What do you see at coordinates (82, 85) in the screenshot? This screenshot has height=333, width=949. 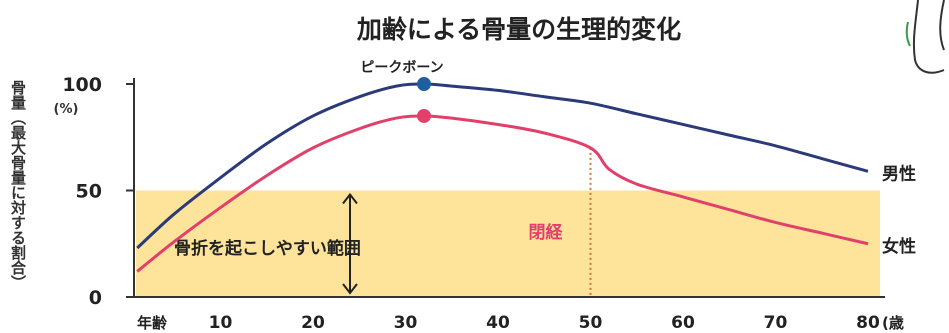 I see `y-tick-label: 100` at bounding box center [82, 85].